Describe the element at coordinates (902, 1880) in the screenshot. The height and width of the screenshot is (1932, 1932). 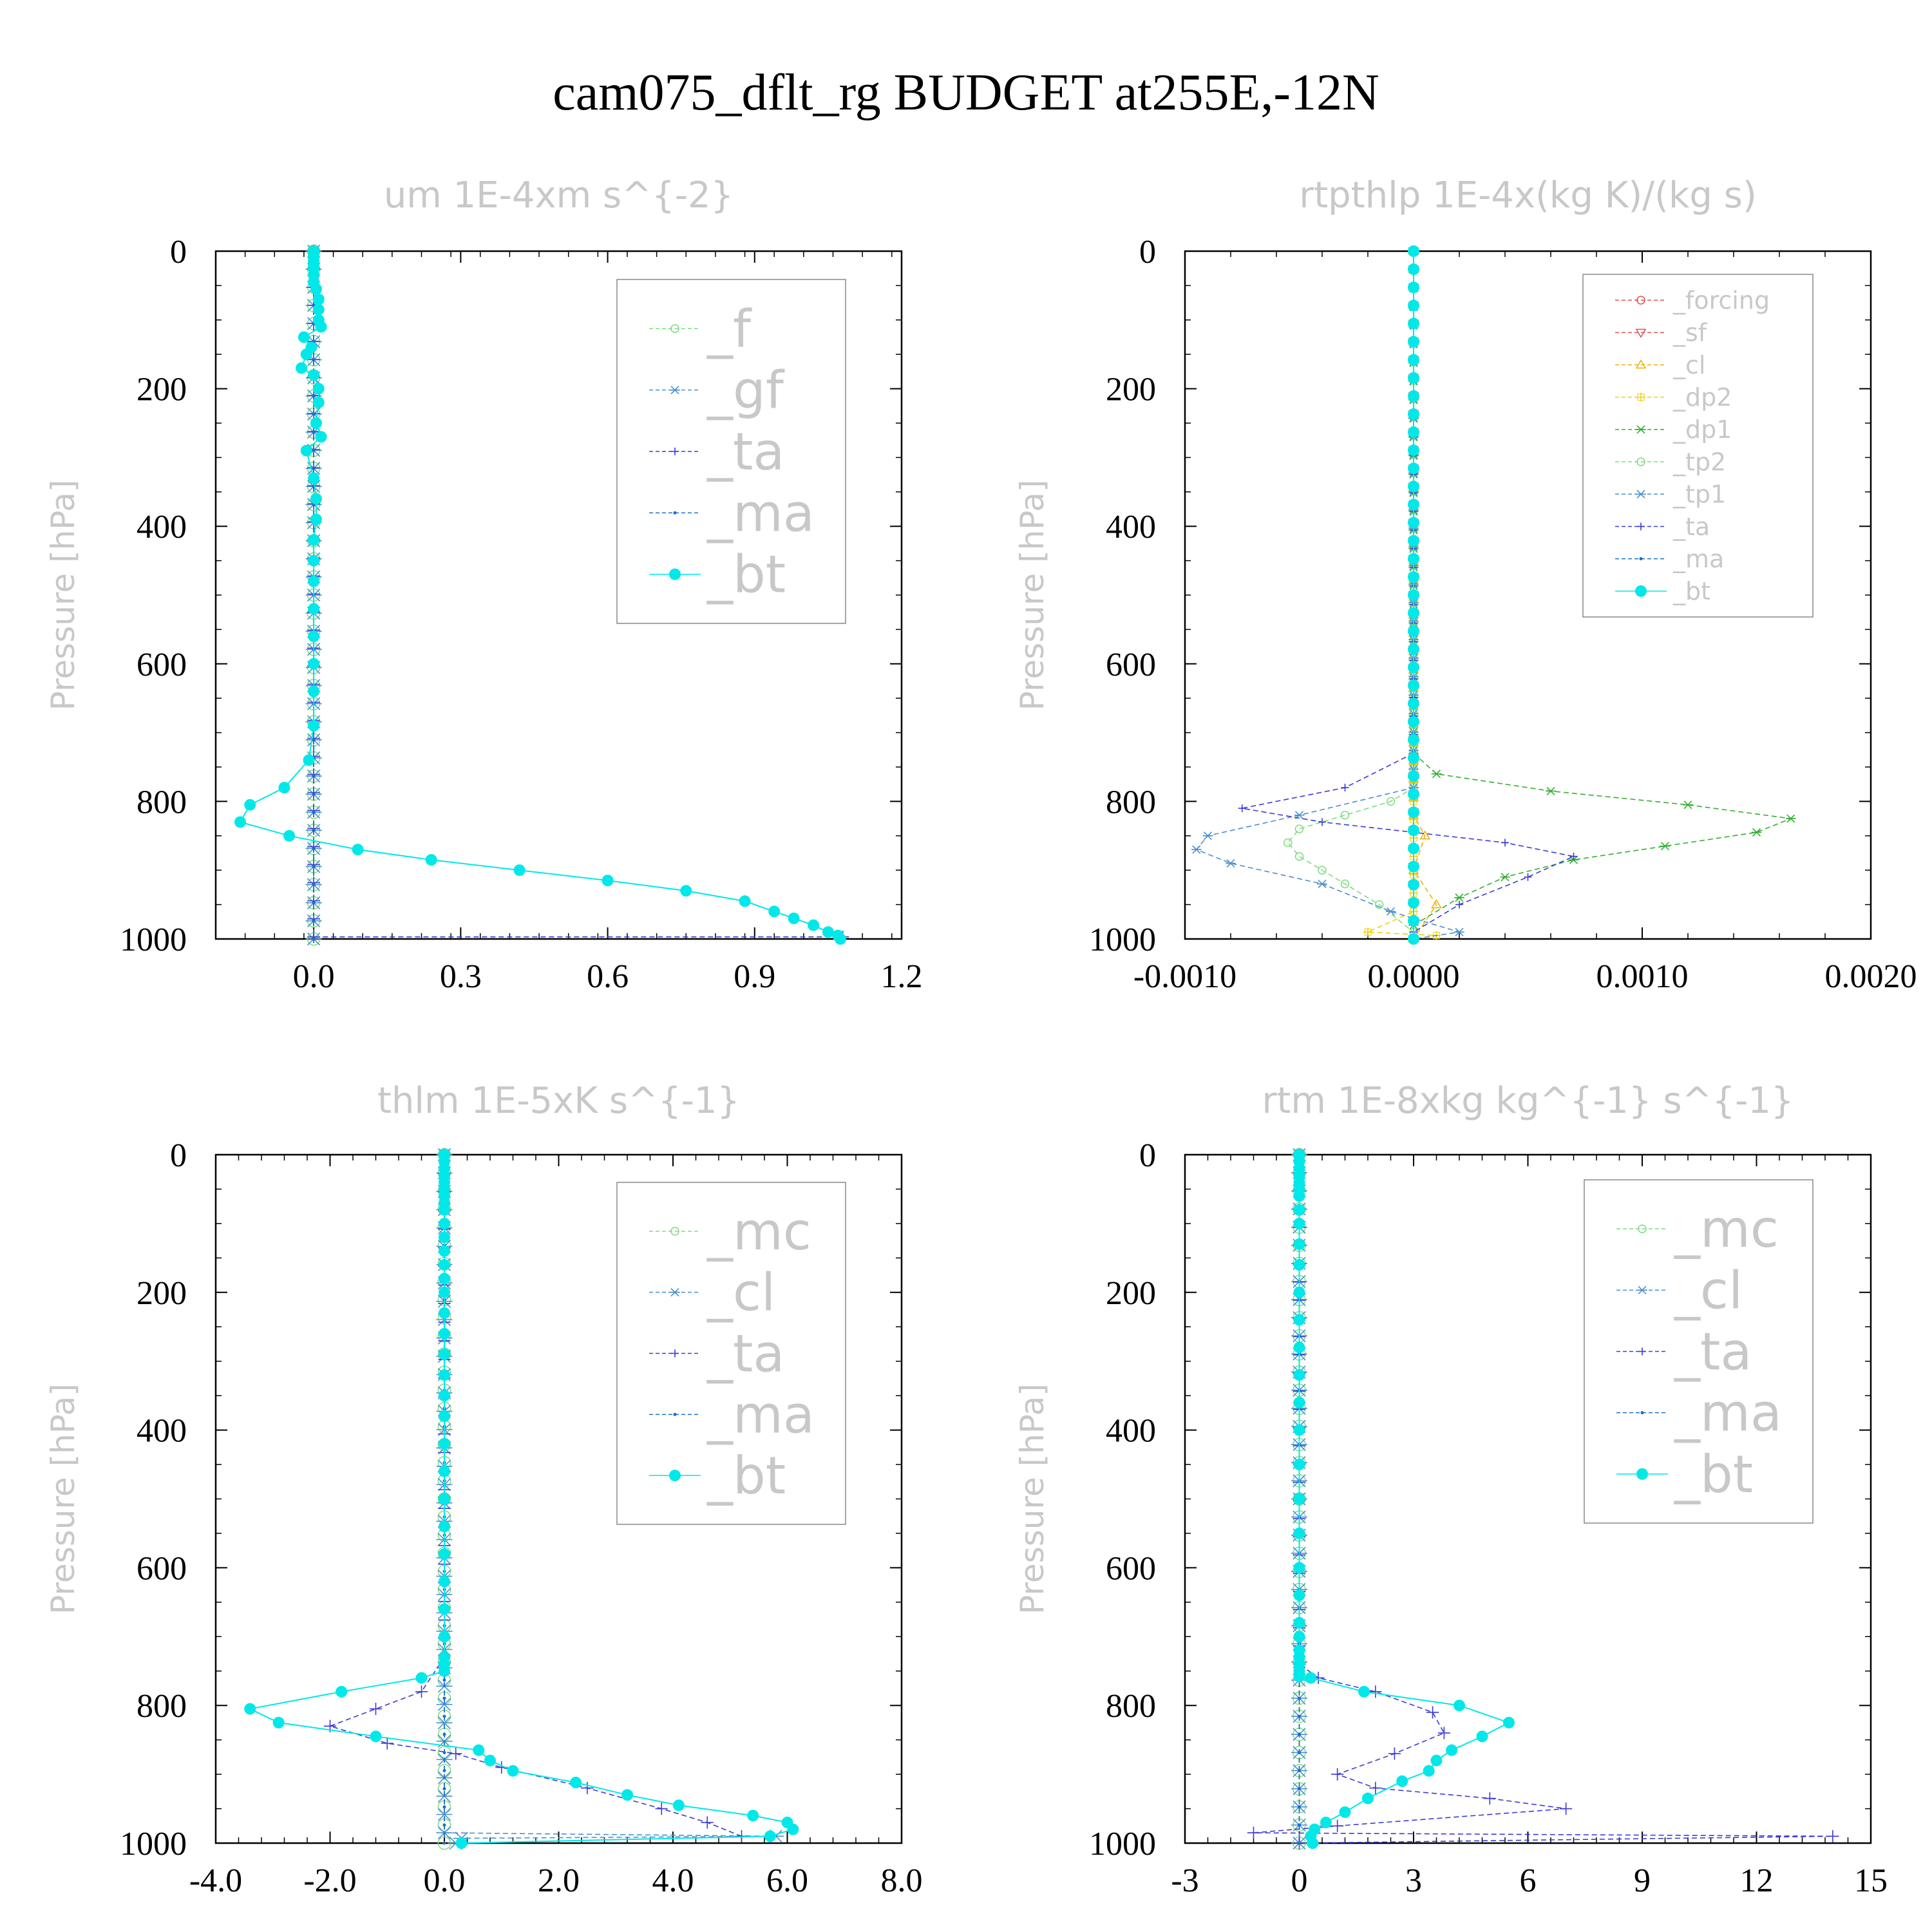
I see `x-tick-label: 8.0` at that location.